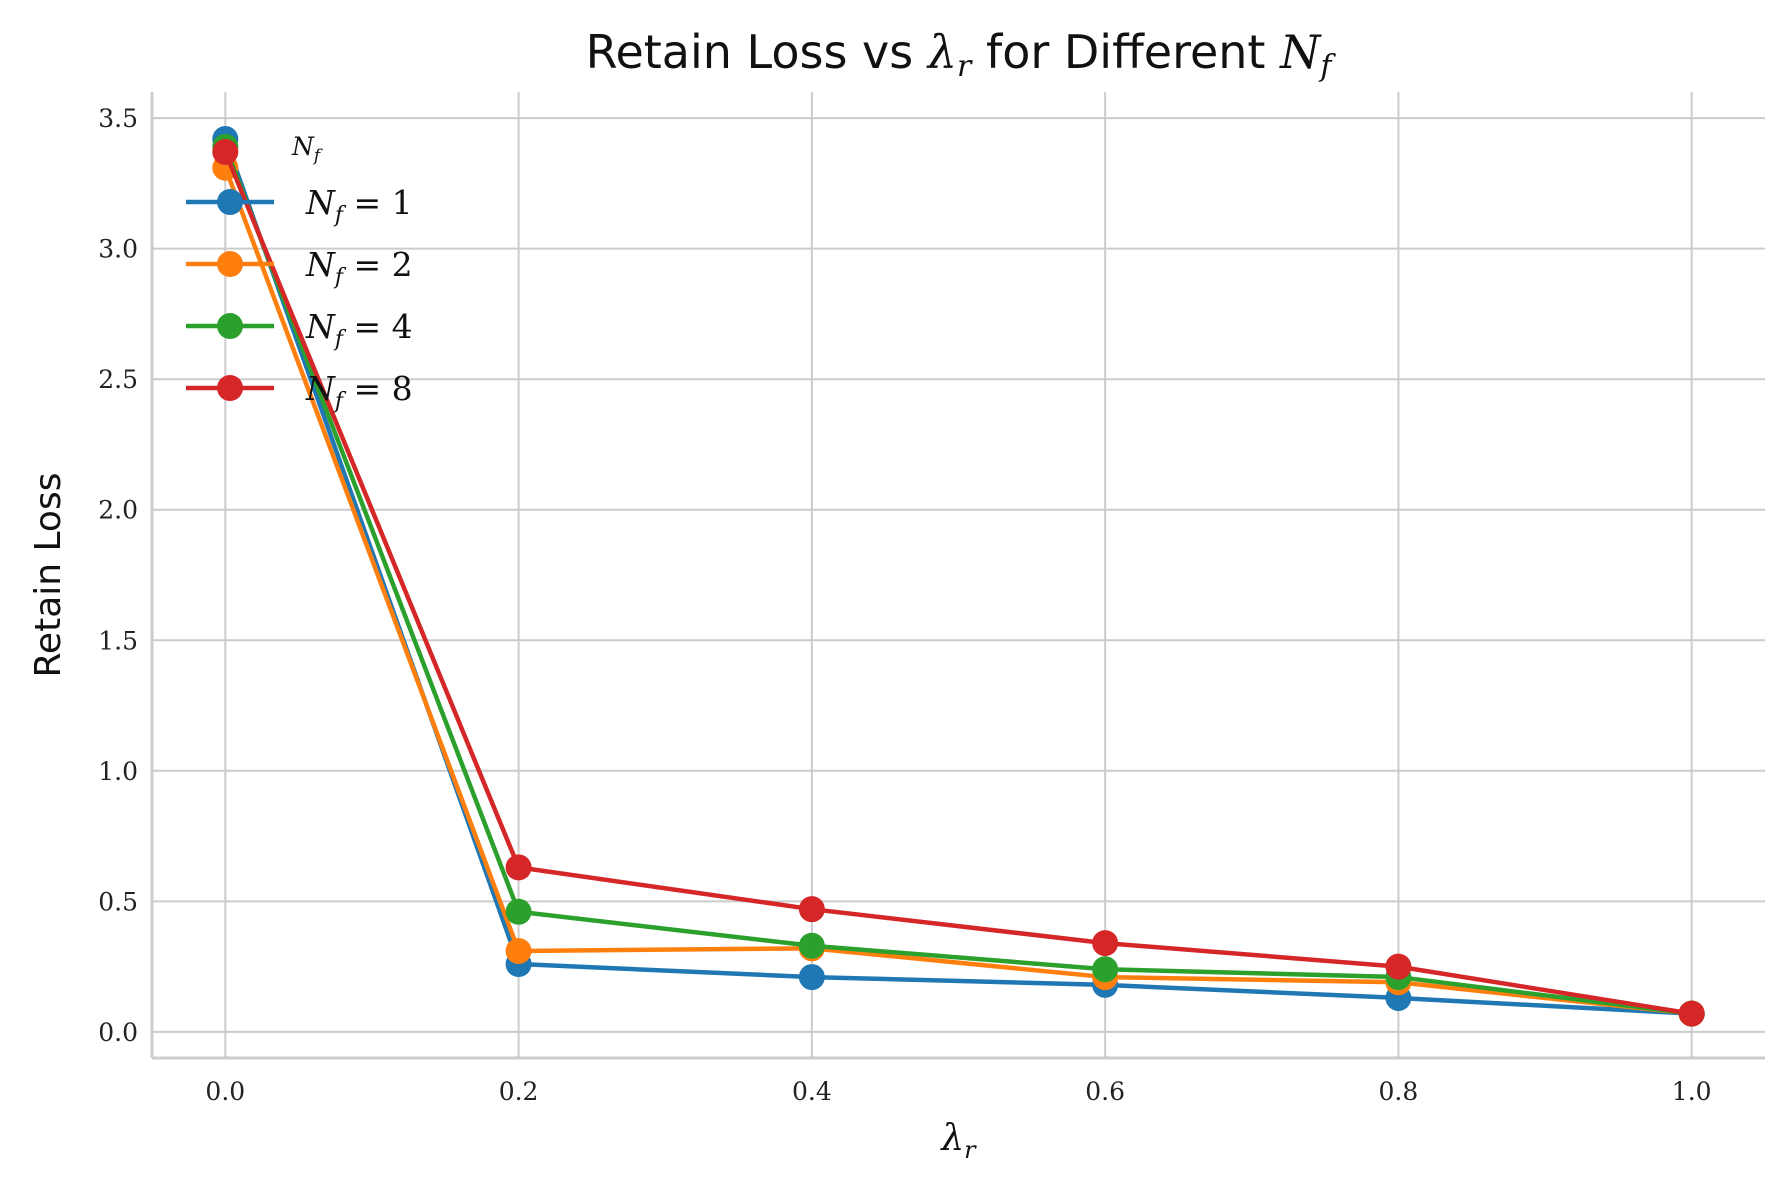 The width and height of the screenshot is (1788, 1188). What do you see at coordinates (299, 329) in the screenshot?
I see `legend-entry: Nf = 4` at bounding box center [299, 329].